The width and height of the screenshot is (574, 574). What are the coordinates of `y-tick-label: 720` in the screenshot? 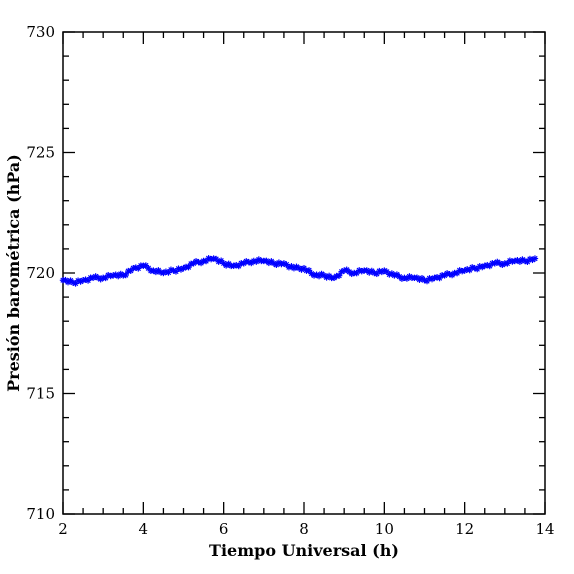 It's located at (40, 273).